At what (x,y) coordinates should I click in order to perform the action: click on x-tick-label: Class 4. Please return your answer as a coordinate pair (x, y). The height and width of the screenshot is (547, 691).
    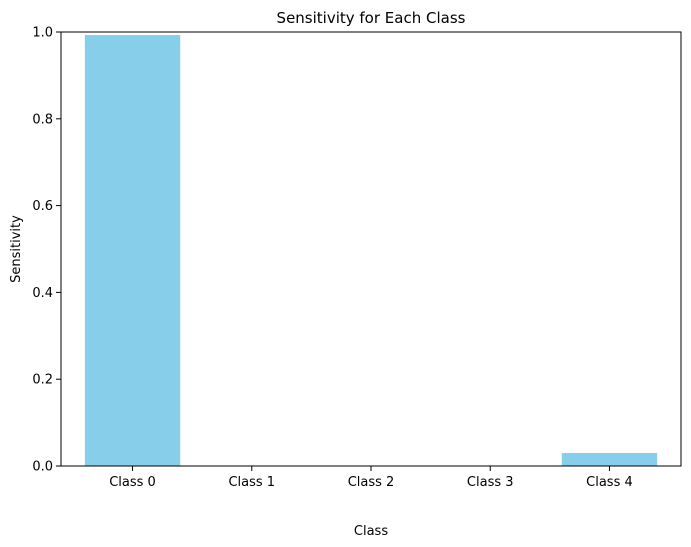
    Looking at the image, I should click on (609, 482).